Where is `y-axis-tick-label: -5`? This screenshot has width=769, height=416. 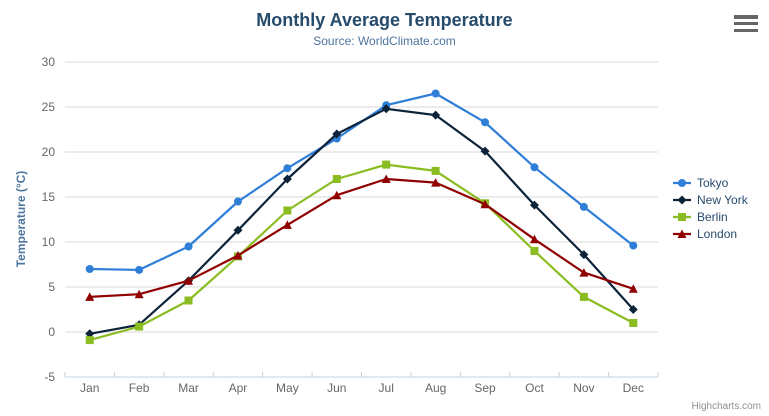 y-axis-tick-label: -5 is located at coordinates (49, 377).